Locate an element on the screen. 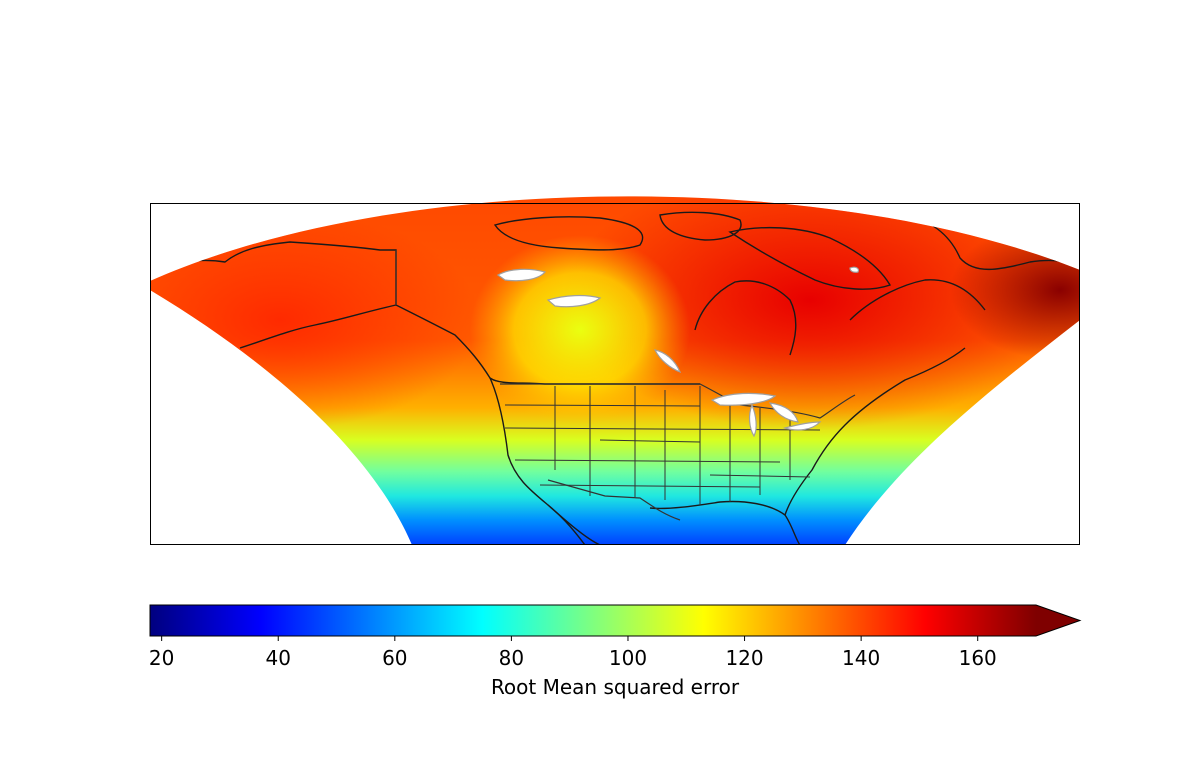  us-state-borders is located at coordinates (662, 445).